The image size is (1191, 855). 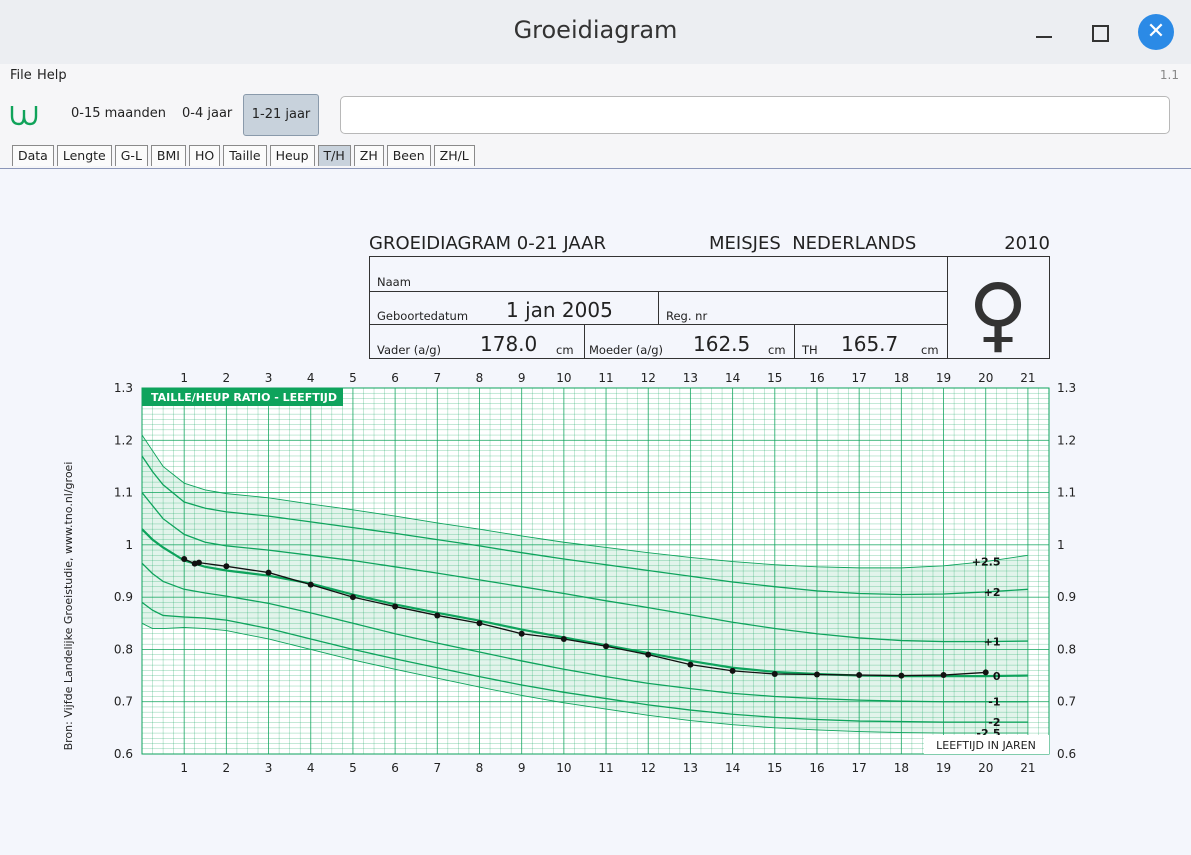 I want to click on period-1-21-jaar: 1-21 jaar, so click(x=281, y=115).